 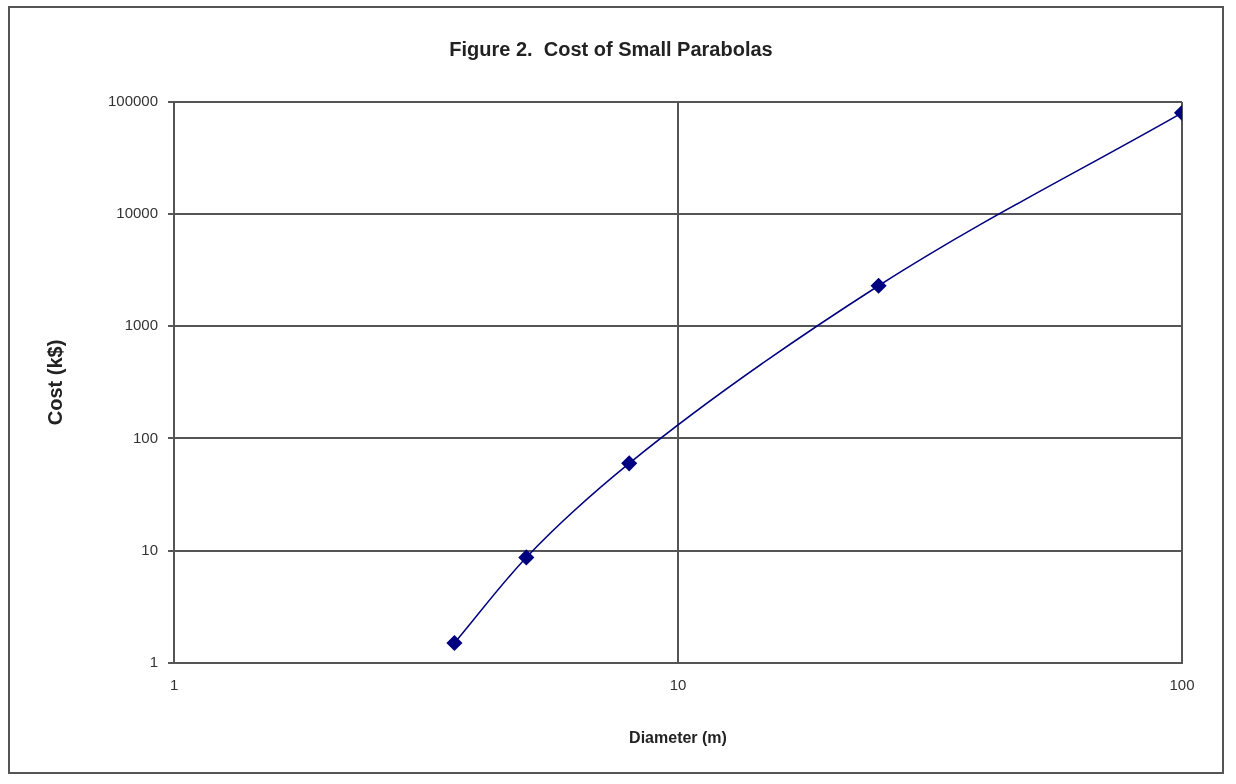 What do you see at coordinates (146, 437) in the screenshot?
I see `y-tick-label: 100` at bounding box center [146, 437].